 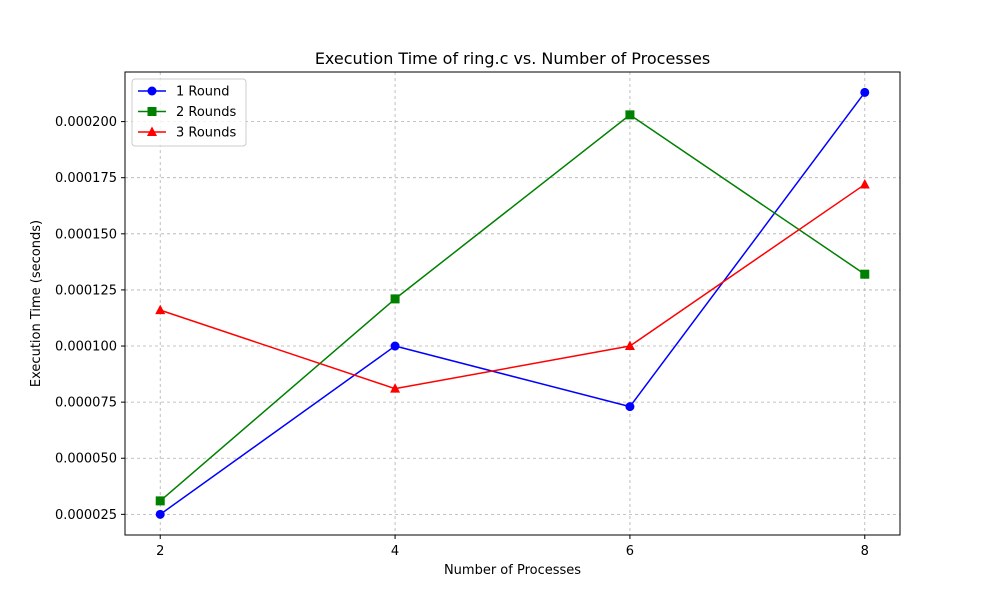 What do you see at coordinates (206, 133) in the screenshot?
I see `legend-label: 3 Rounds` at bounding box center [206, 133].